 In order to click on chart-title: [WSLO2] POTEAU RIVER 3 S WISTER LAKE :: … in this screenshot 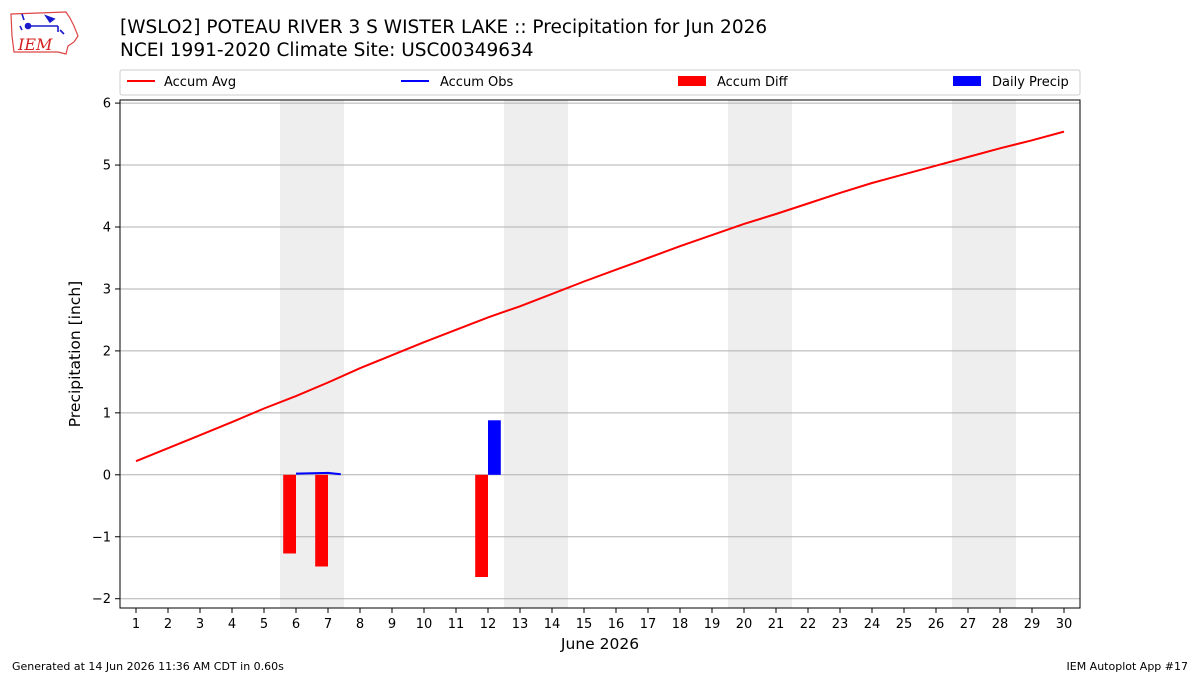, I will do `click(444, 27)`.